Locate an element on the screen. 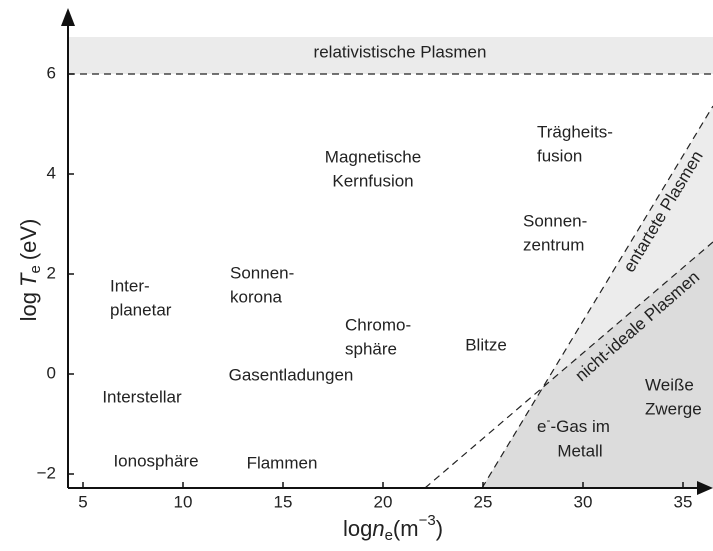  y-arrow is located at coordinates (68, 17).